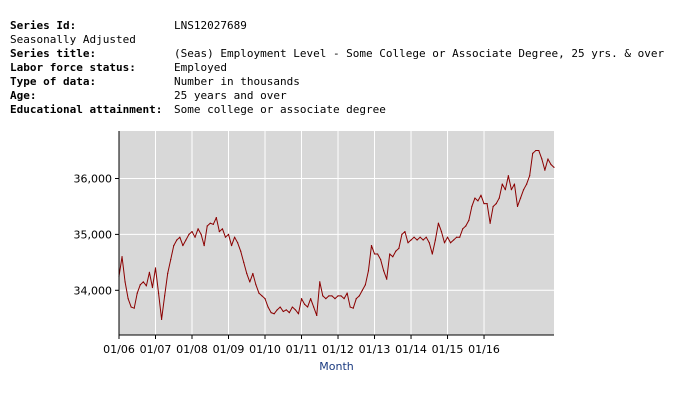  I want to click on metadata-key: Series title:, so click(53, 53).